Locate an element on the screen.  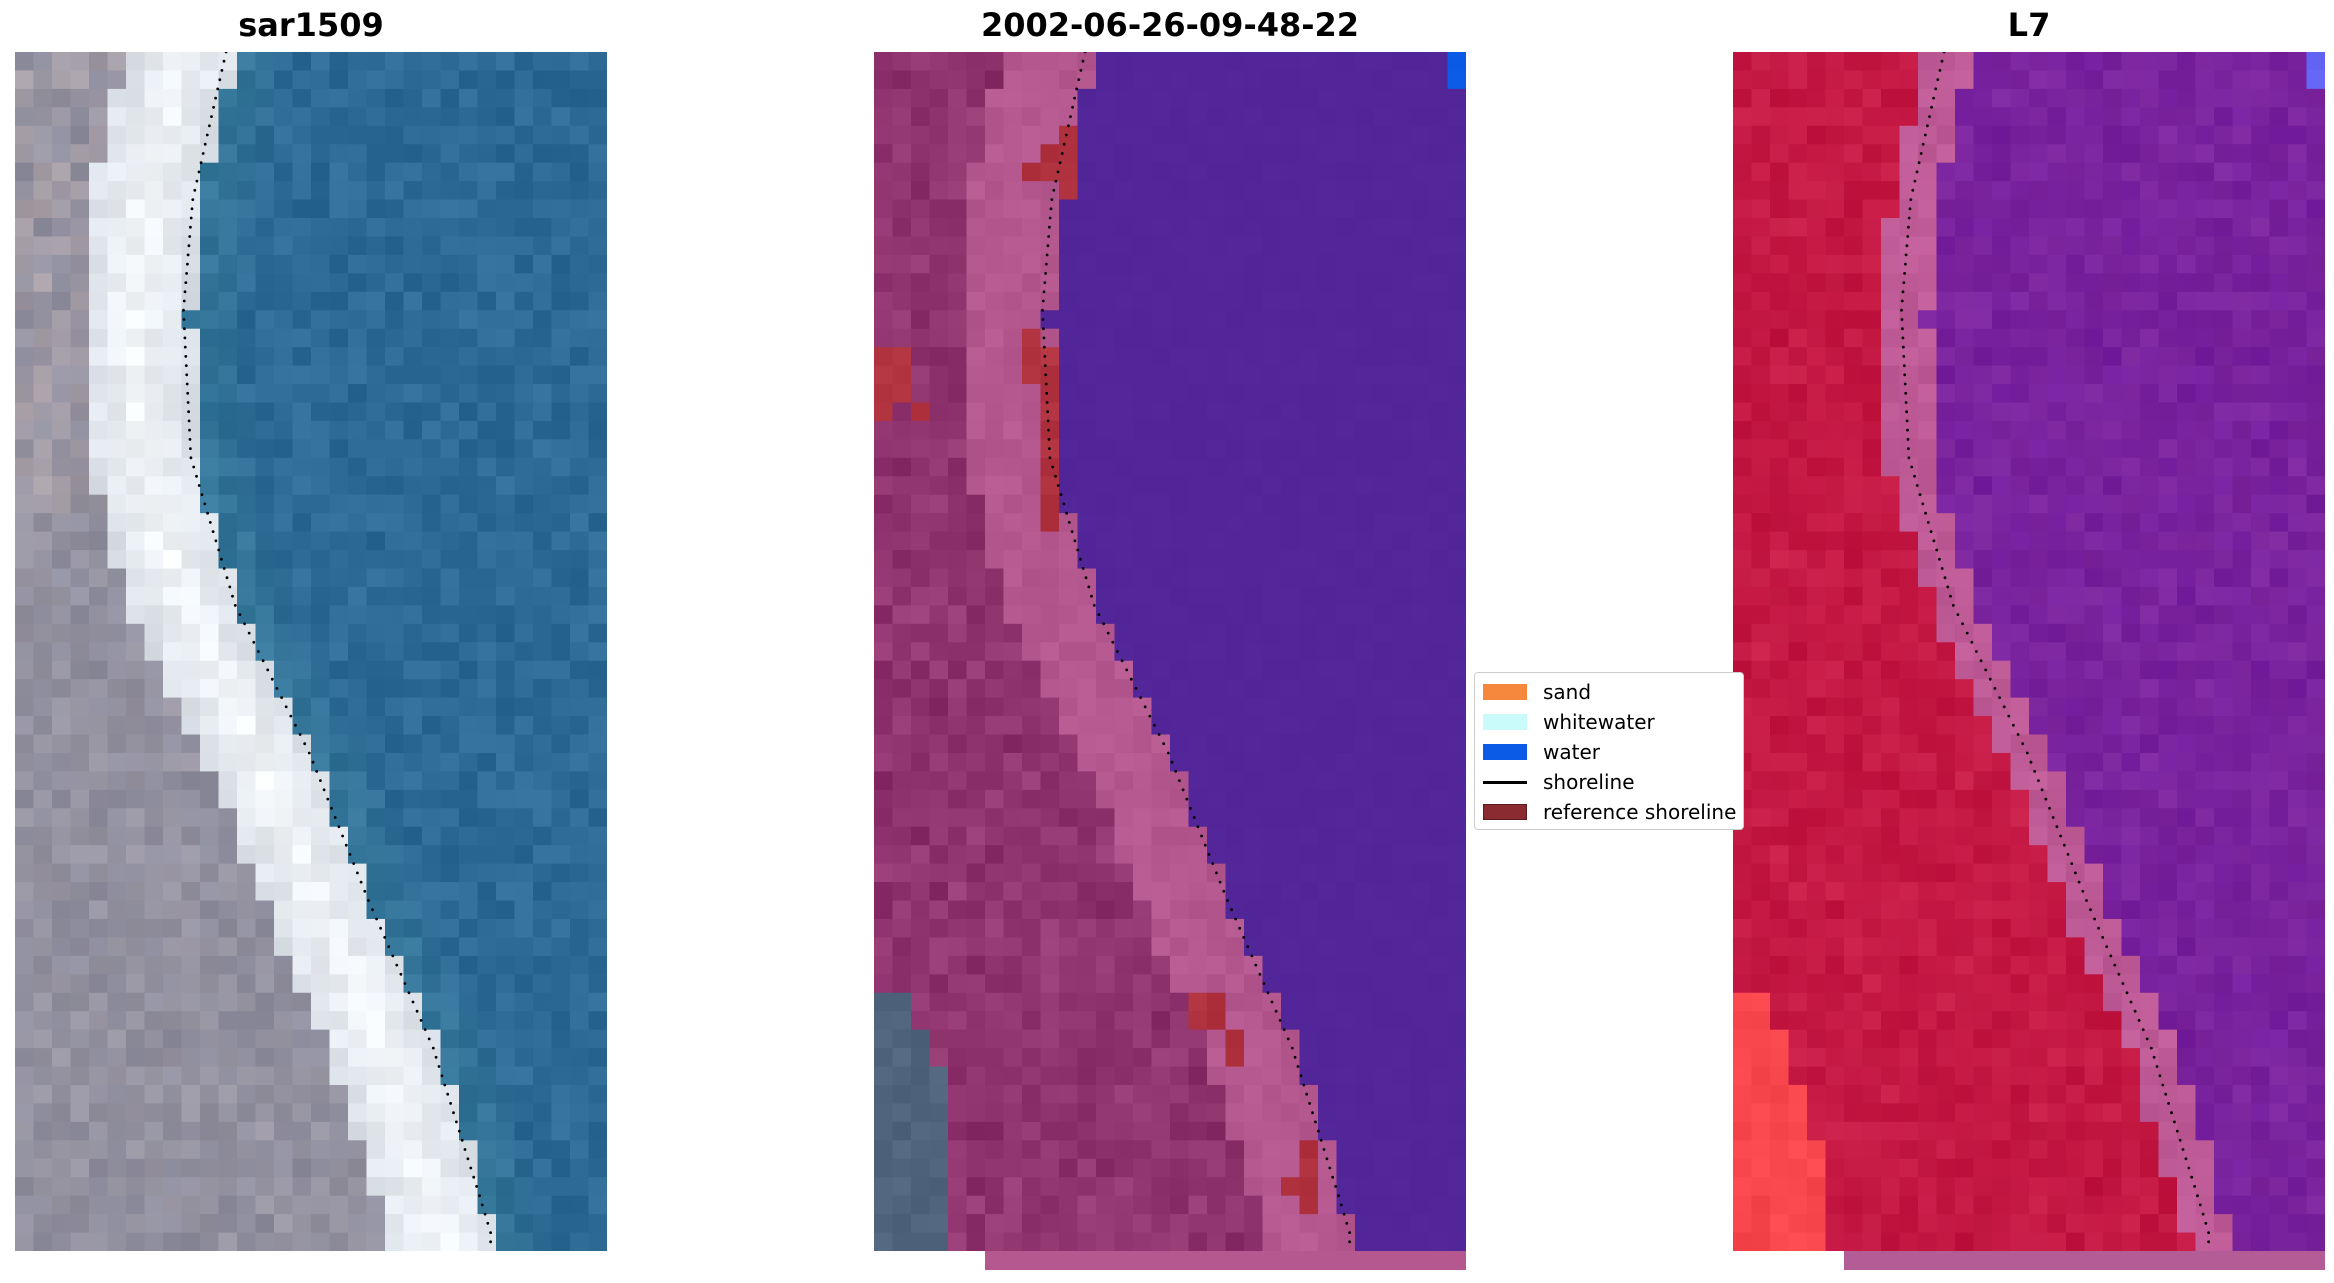
whitewater-swatch-icon is located at coordinates (1505, 722).